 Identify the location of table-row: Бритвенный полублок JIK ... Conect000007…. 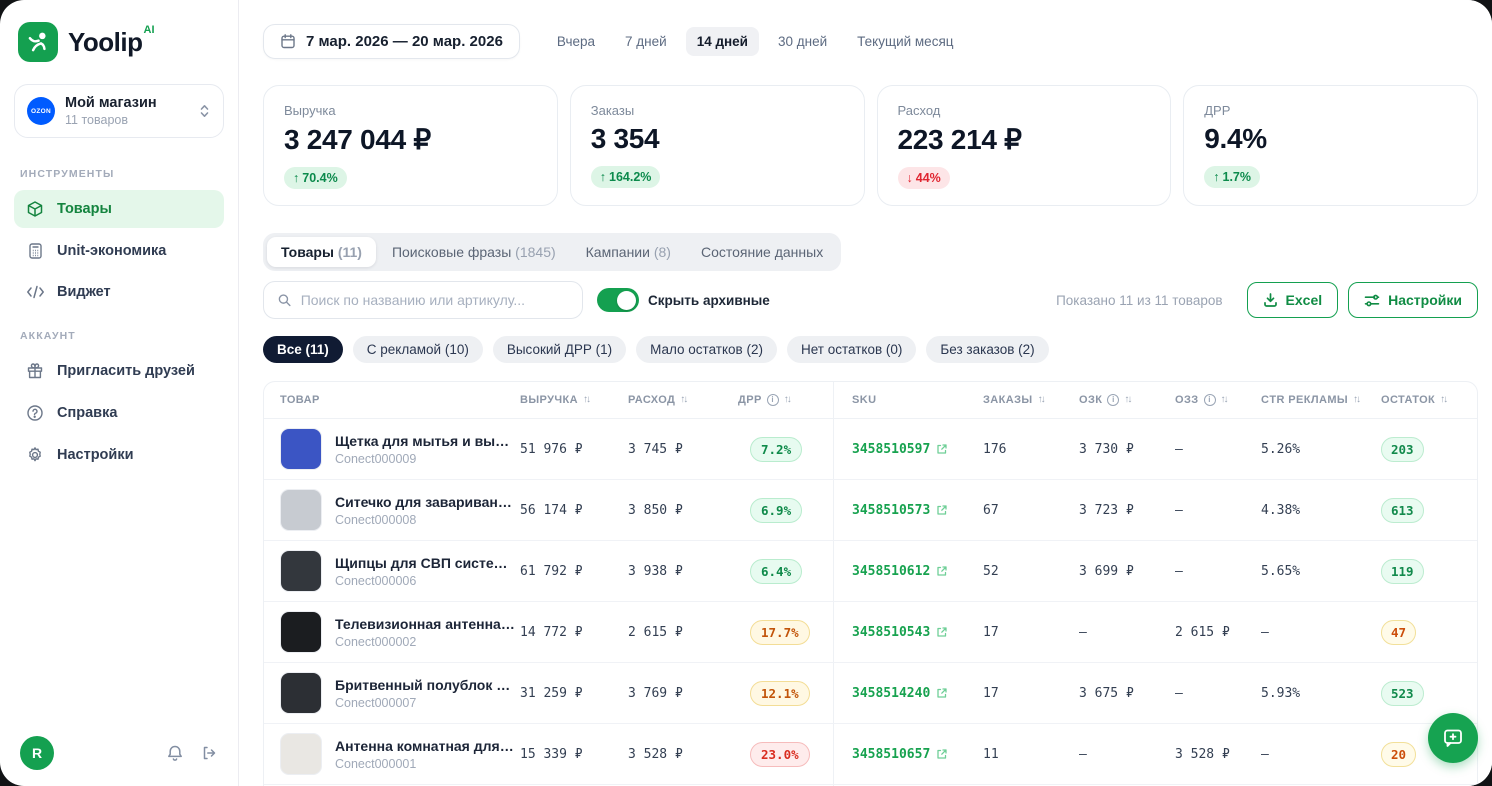
(870, 693).